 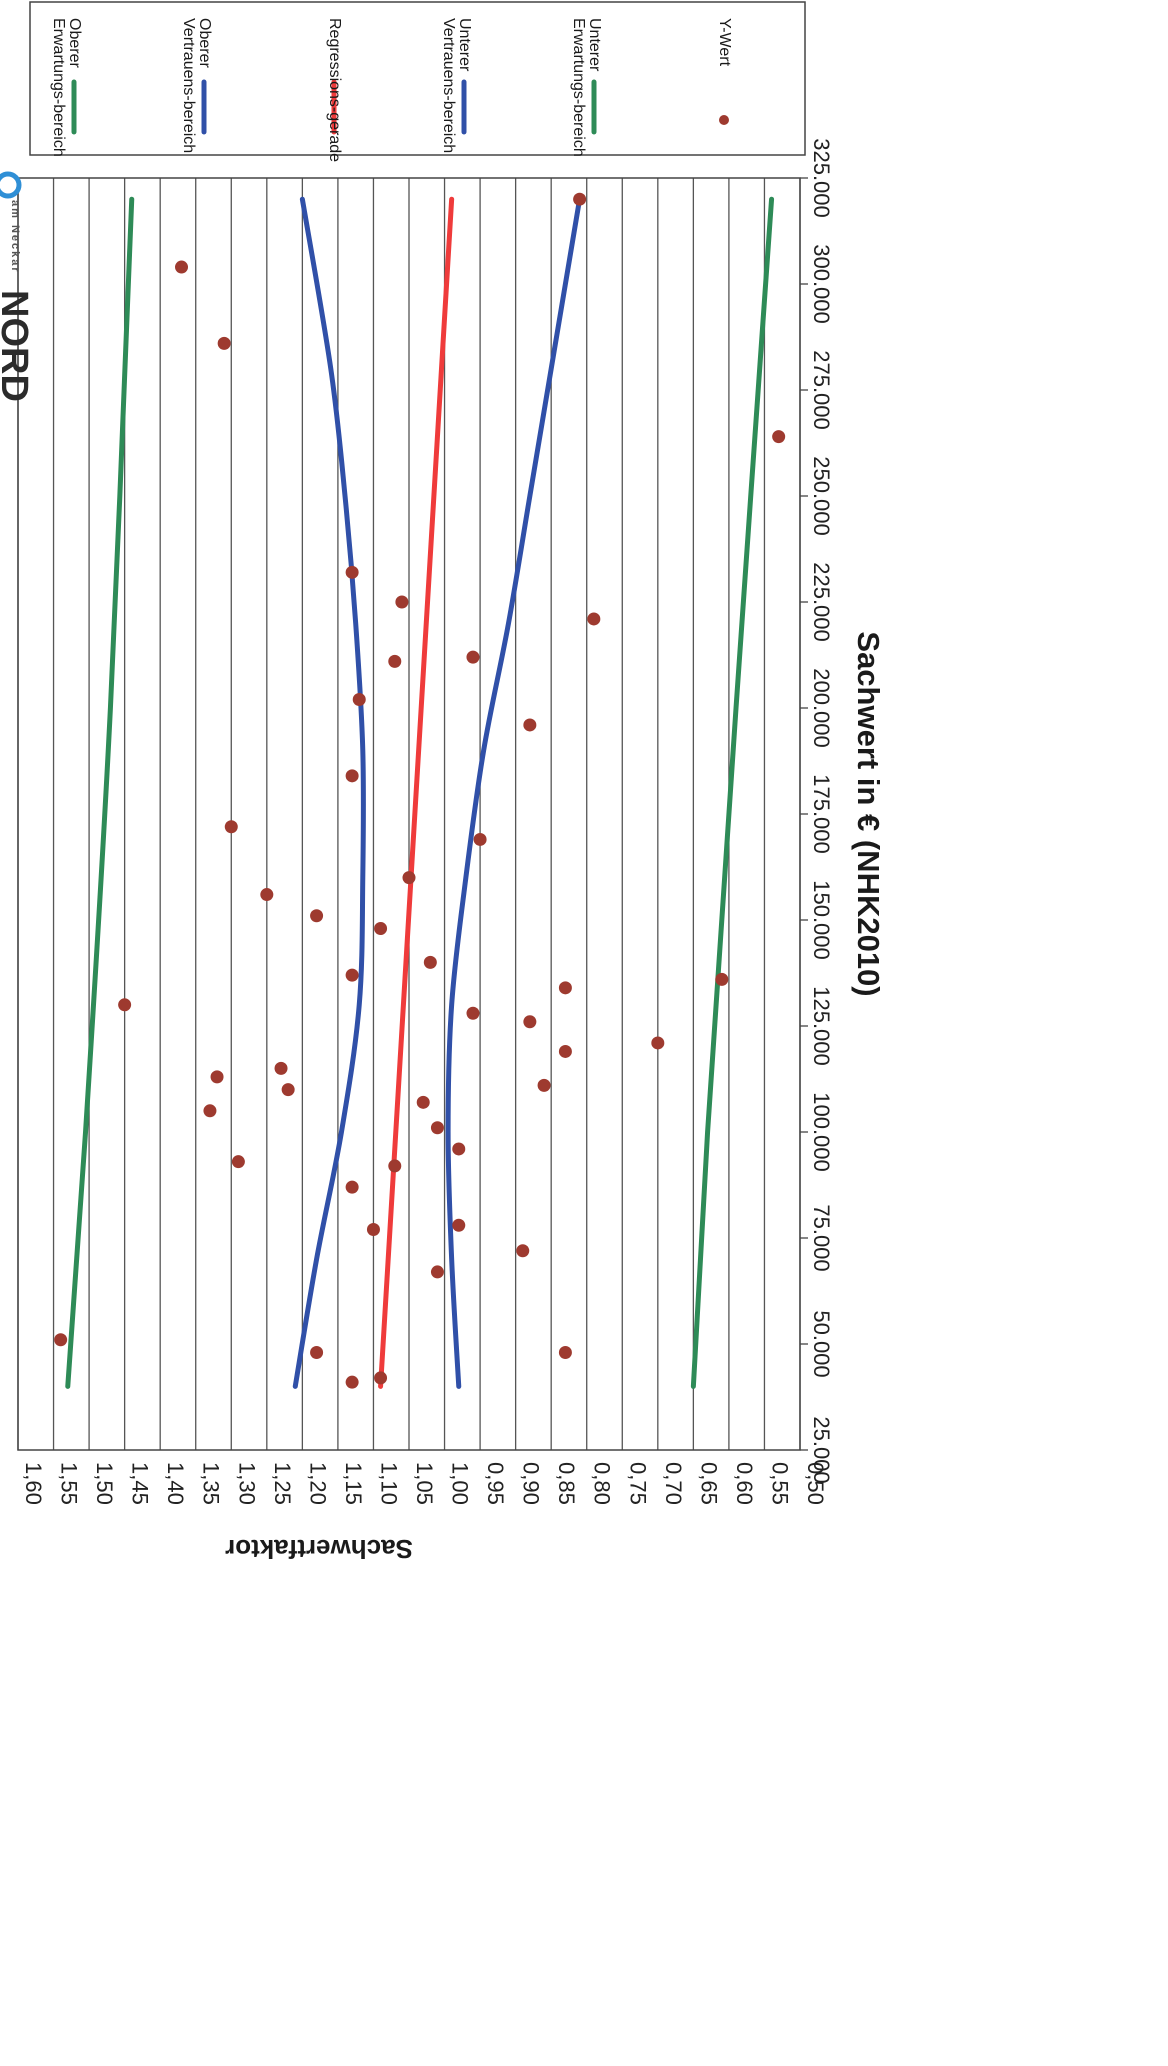 I want to click on y-tick-label: 0,85, so click(x=566, y=1483).